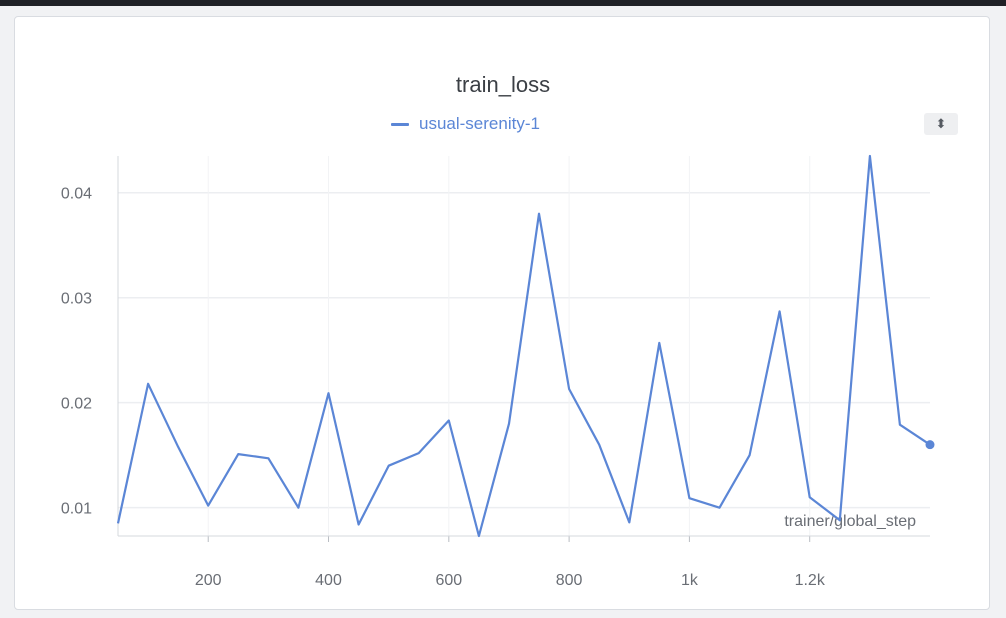  What do you see at coordinates (400, 124) in the screenshot?
I see `legend-swatch` at bounding box center [400, 124].